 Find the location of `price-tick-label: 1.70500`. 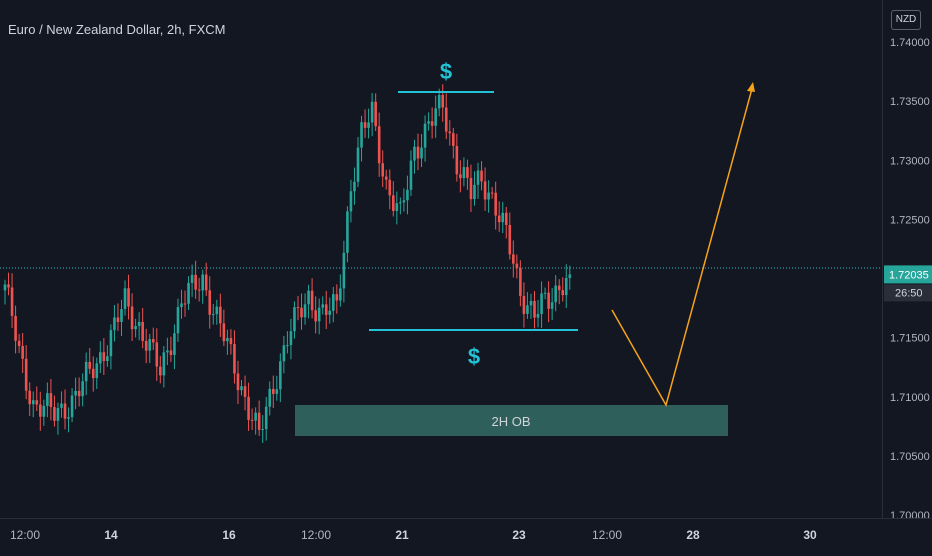

price-tick-label: 1.70500 is located at coordinates (910, 457).